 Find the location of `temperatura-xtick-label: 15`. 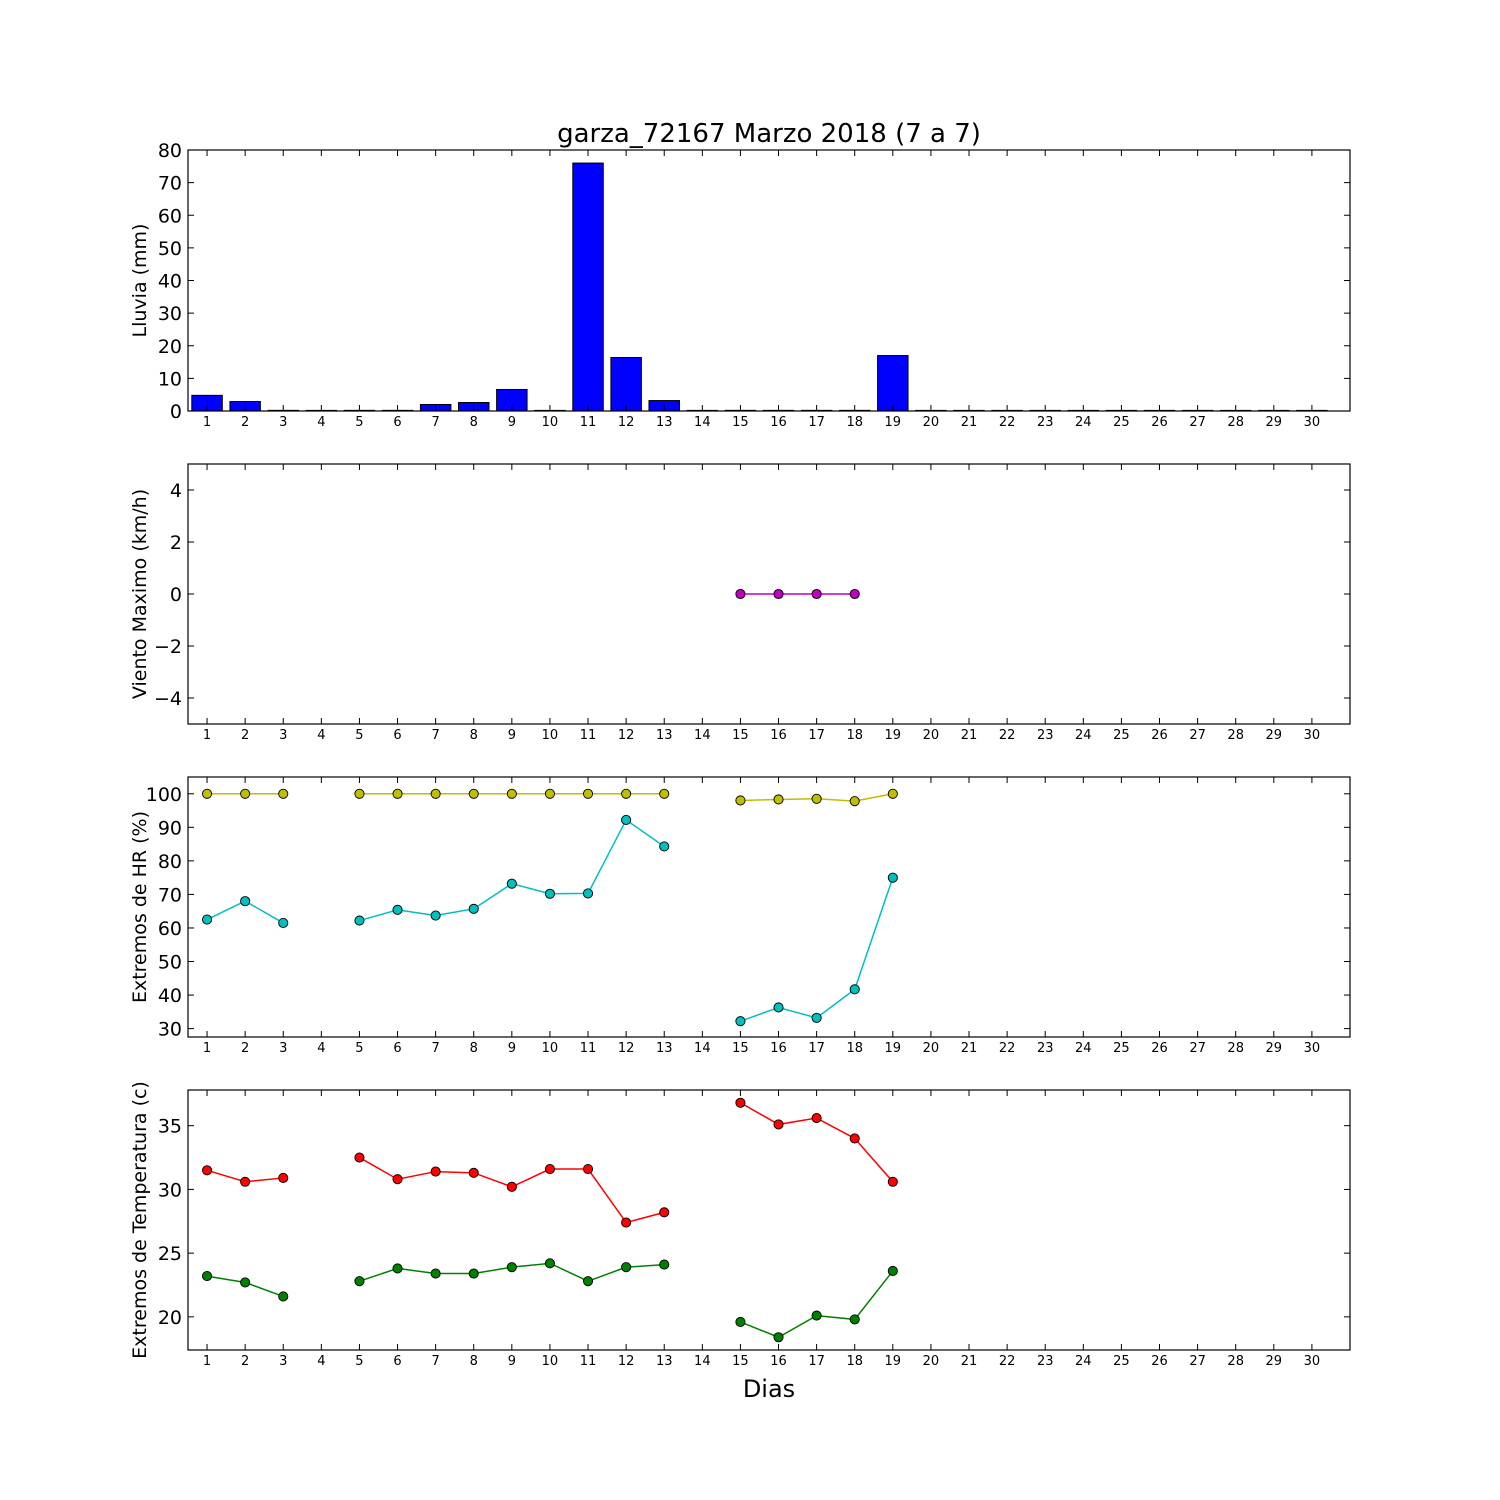

temperatura-xtick-label: 15 is located at coordinates (740, 1361).